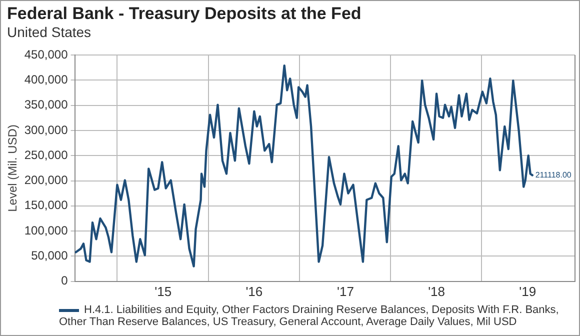 The height and width of the screenshot is (336, 580). I want to click on chart-subtitle: United States, so click(49, 32).